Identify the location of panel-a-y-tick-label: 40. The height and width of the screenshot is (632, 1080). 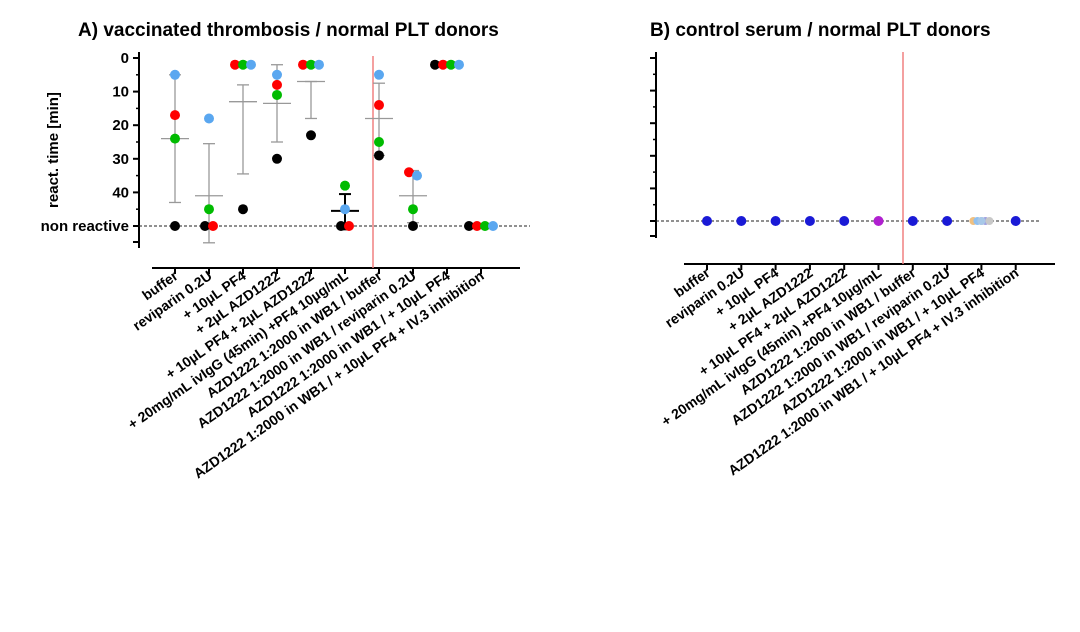
(120, 192).